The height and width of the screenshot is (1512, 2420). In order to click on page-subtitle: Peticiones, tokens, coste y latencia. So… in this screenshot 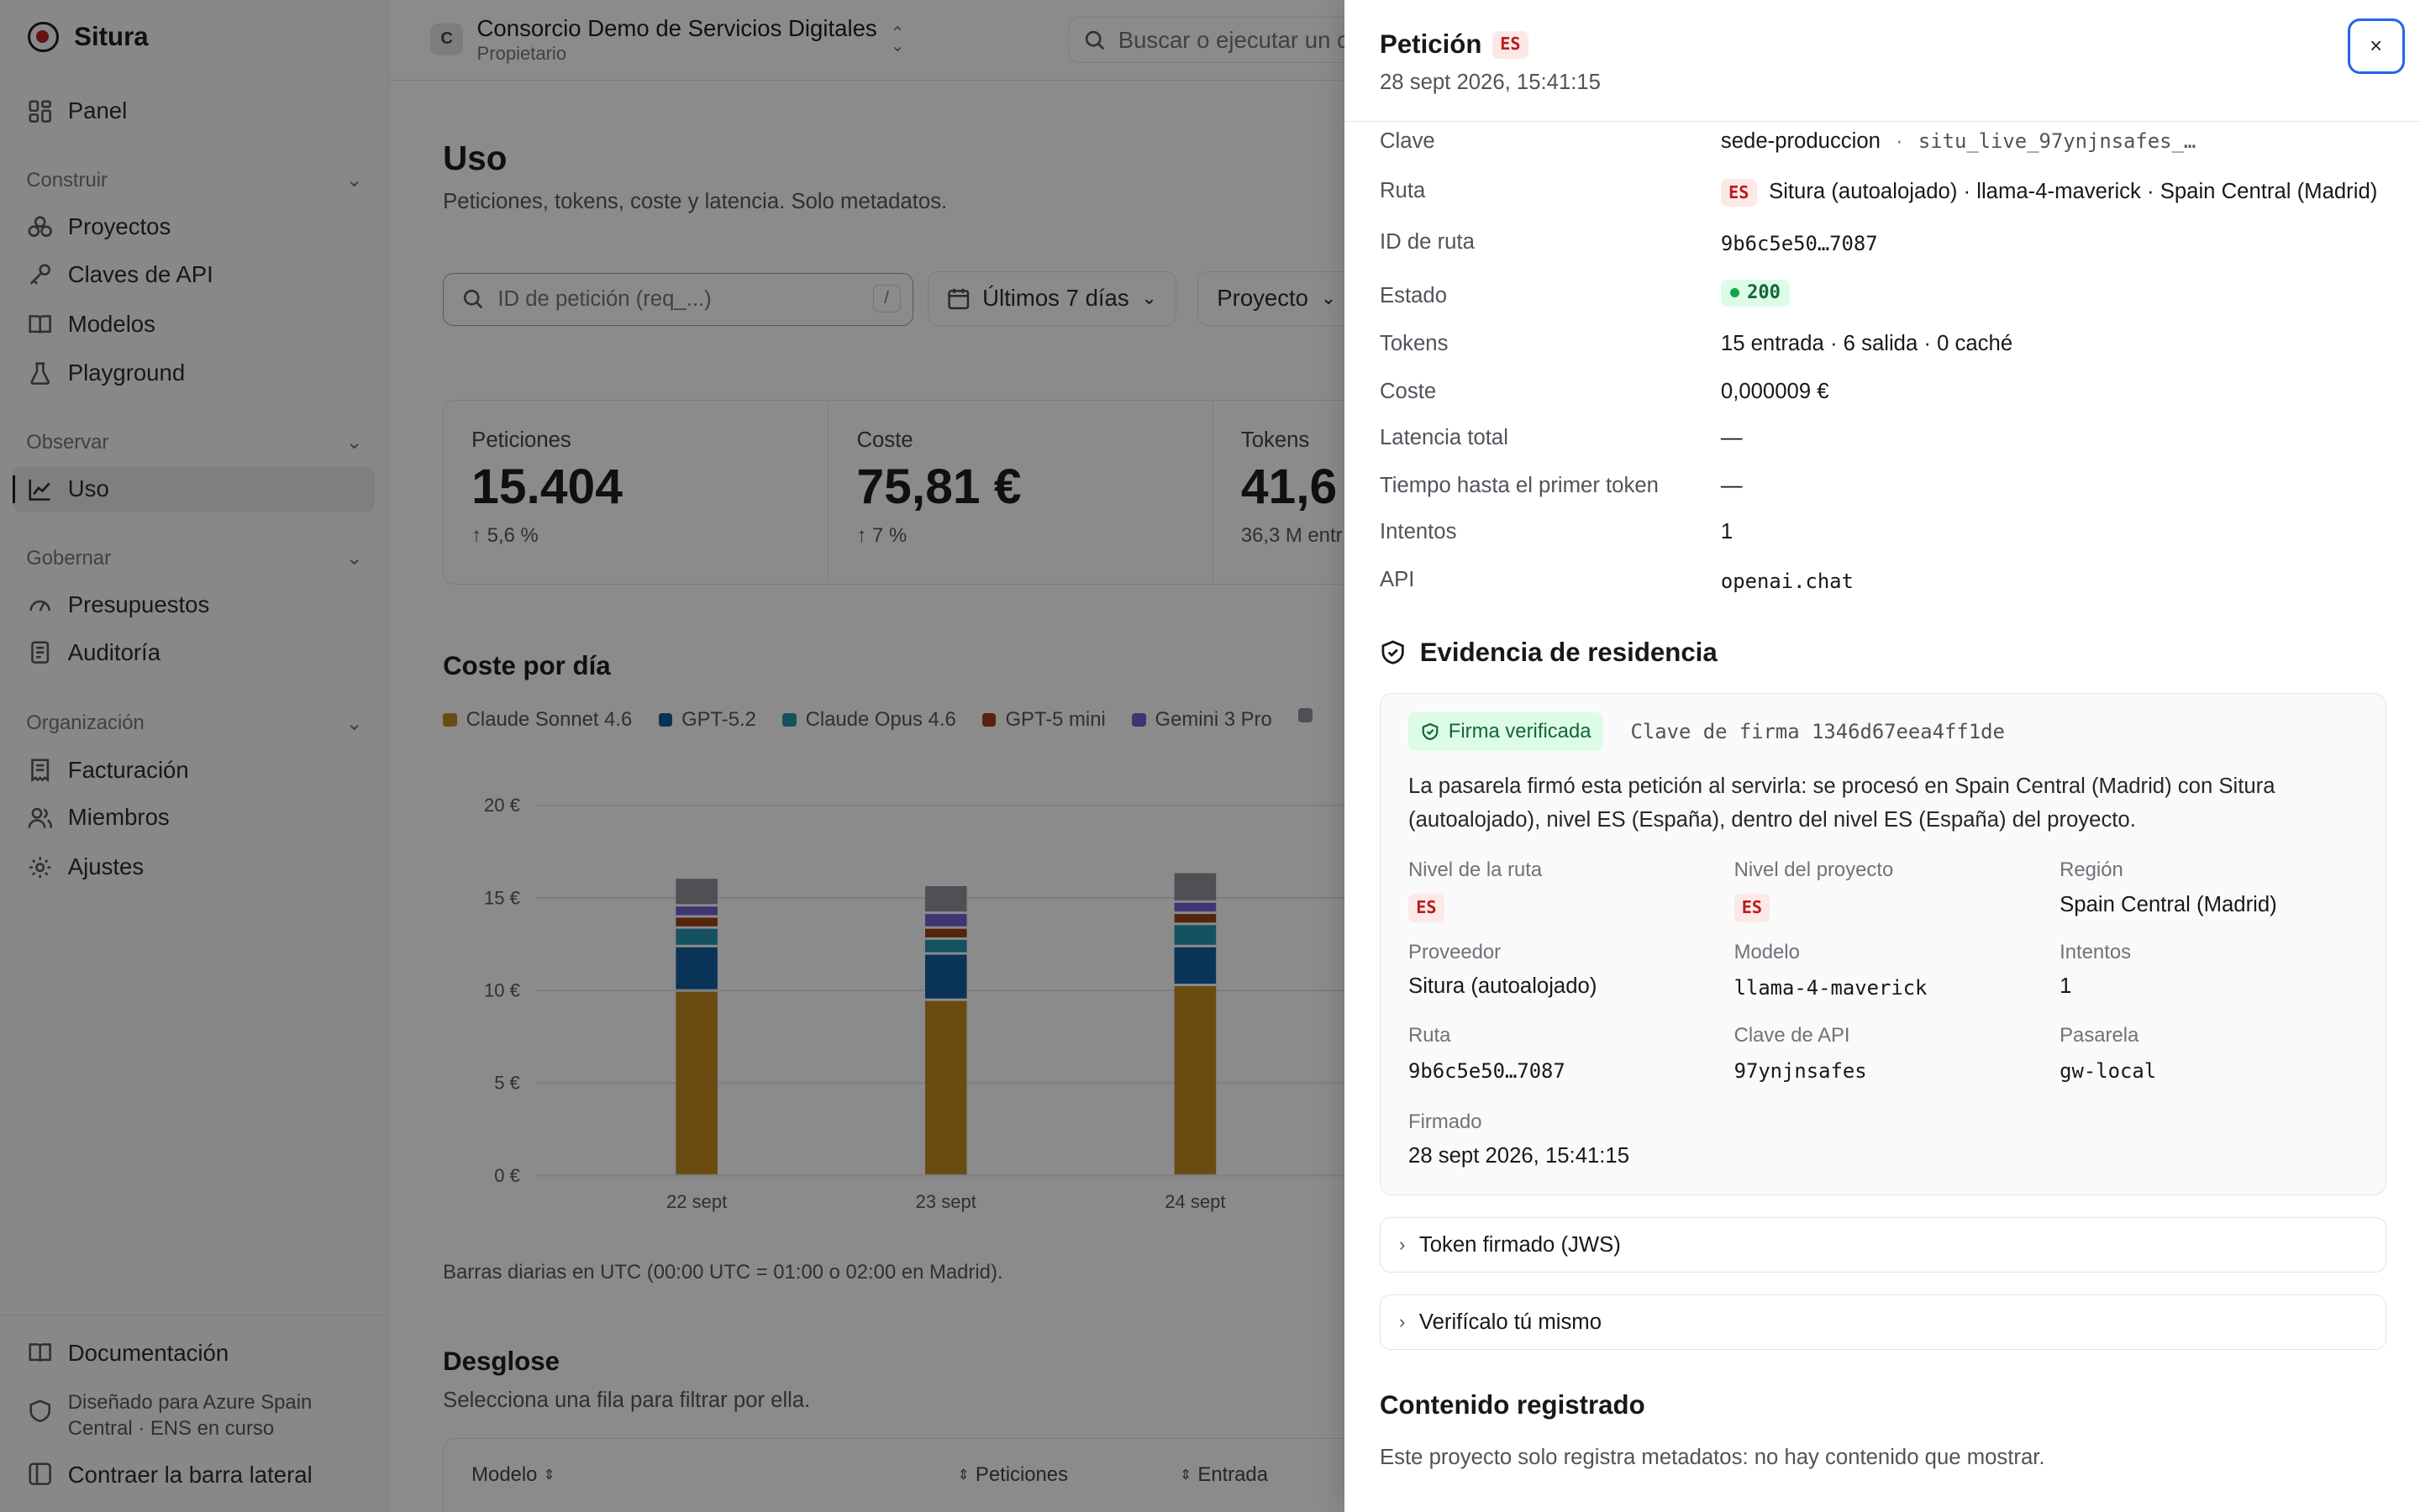, I will do `click(695, 201)`.